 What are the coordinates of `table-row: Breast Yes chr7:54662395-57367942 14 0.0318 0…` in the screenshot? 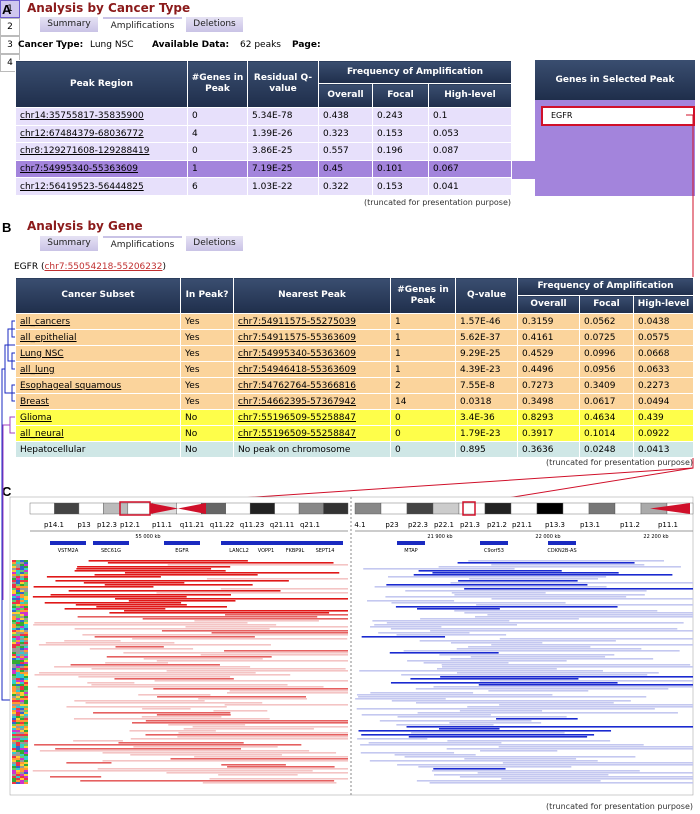 It's located at (354, 401).